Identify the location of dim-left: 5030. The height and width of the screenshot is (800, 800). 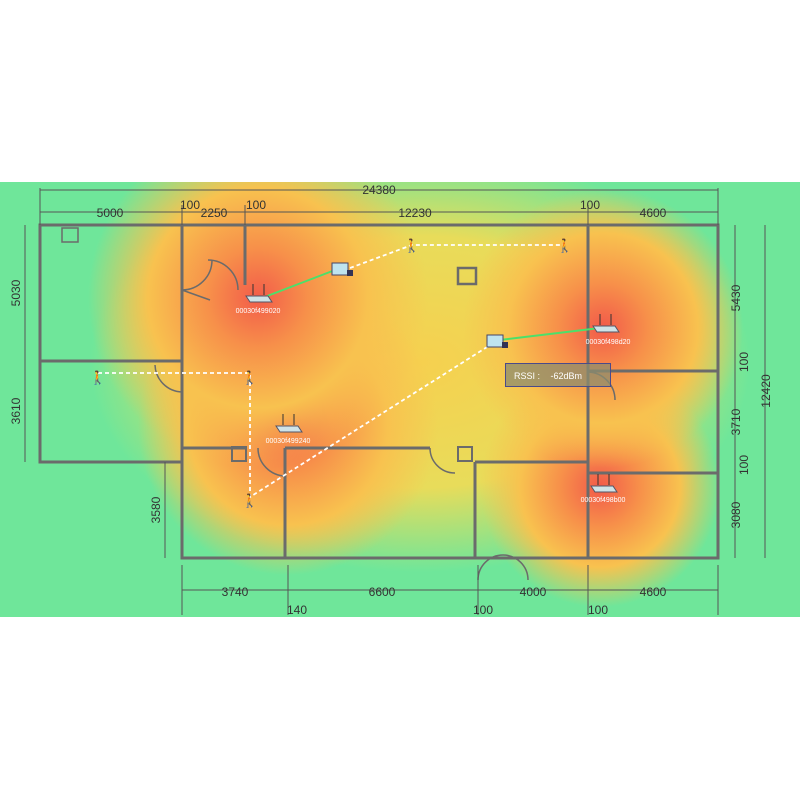
(16, 292).